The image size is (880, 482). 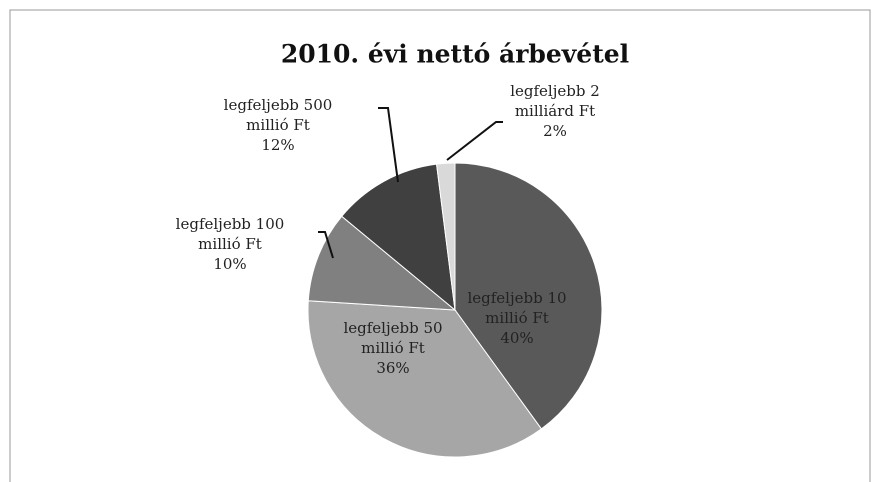 I want to click on chart-title: 2010. évi nettó árbevétel, so click(x=455, y=54).